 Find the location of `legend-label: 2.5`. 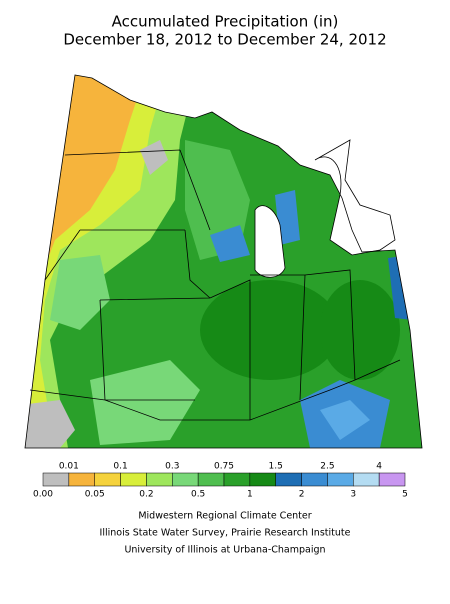

legend-label: 2.5 is located at coordinates (327, 467).